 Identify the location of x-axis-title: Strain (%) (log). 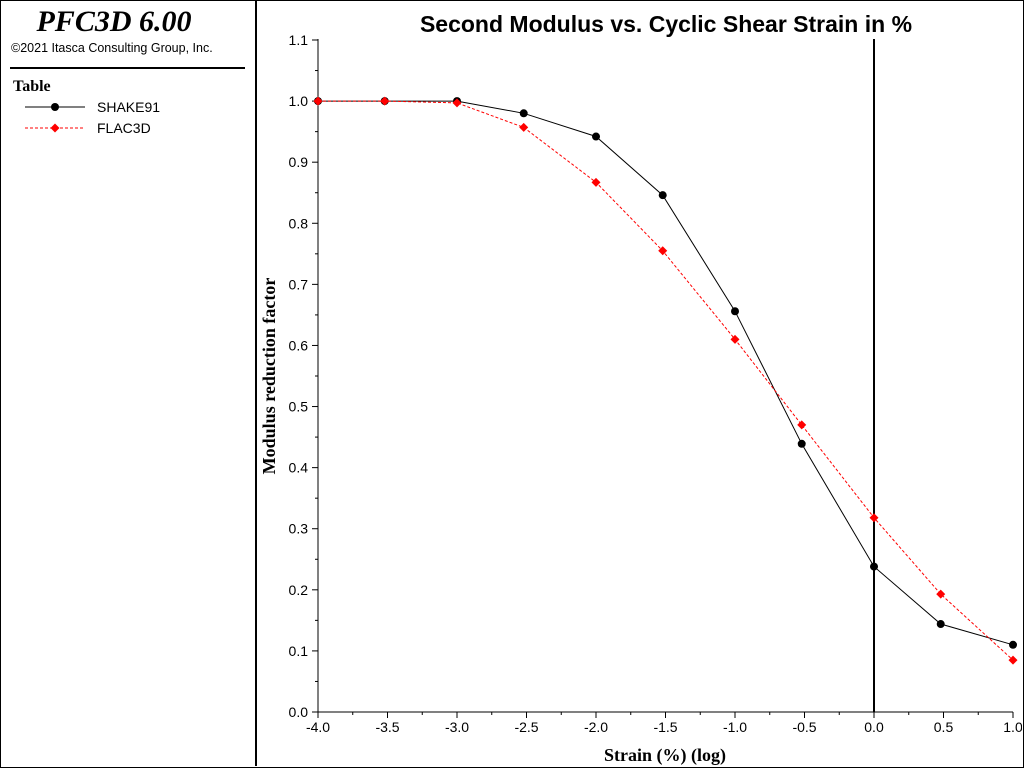
(665, 755).